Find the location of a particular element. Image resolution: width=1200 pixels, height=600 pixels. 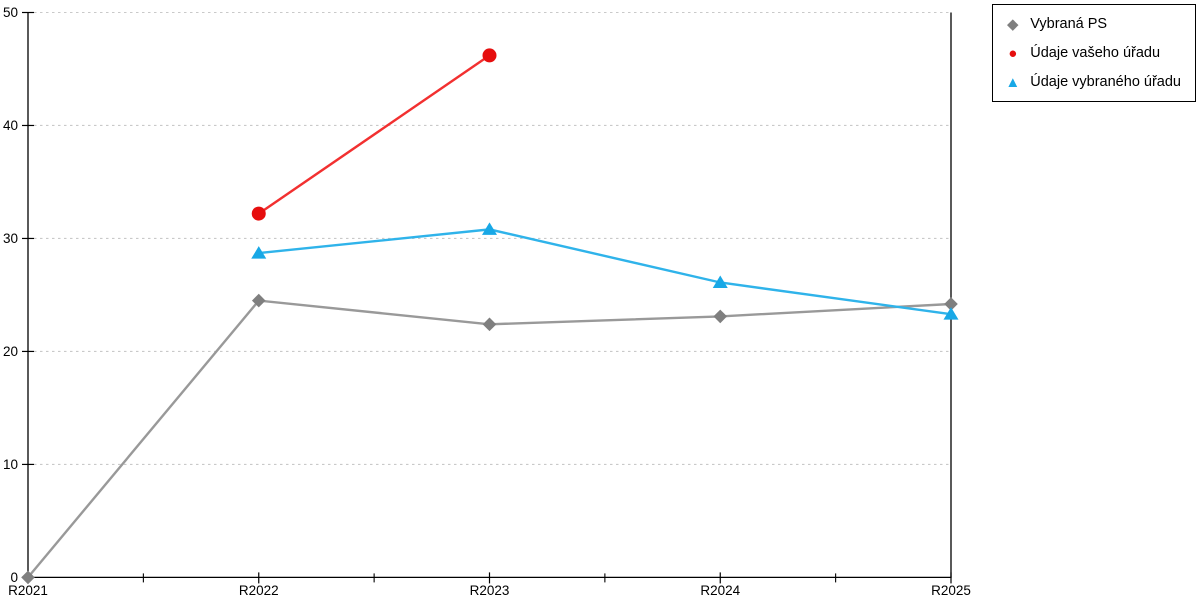

legend-item-2: ▲ Údaje vybraného úřadu is located at coordinates (1092, 82).